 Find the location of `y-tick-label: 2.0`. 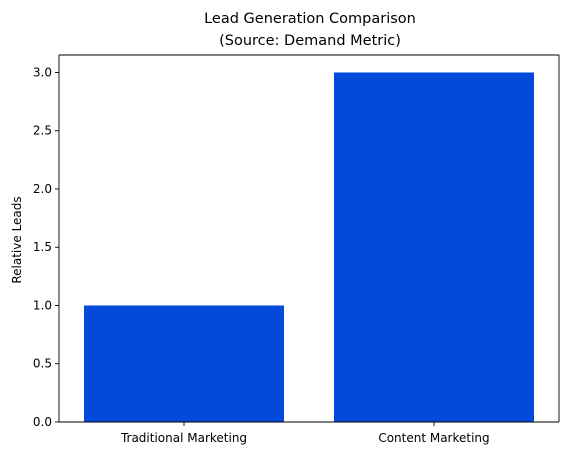

y-tick-label: 2.0 is located at coordinates (42, 189).